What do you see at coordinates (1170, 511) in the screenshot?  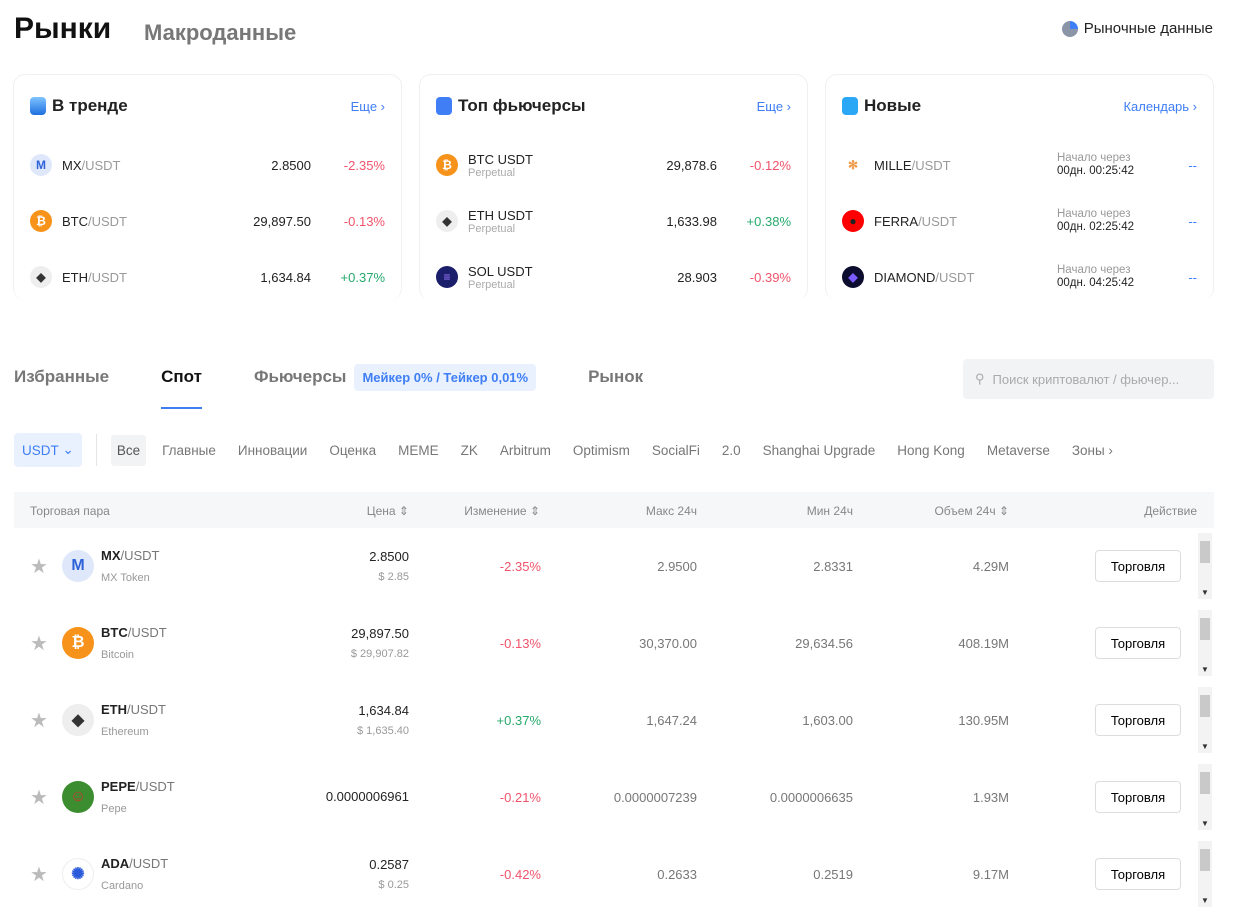 I see `column-header: Действие` at bounding box center [1170, 511].